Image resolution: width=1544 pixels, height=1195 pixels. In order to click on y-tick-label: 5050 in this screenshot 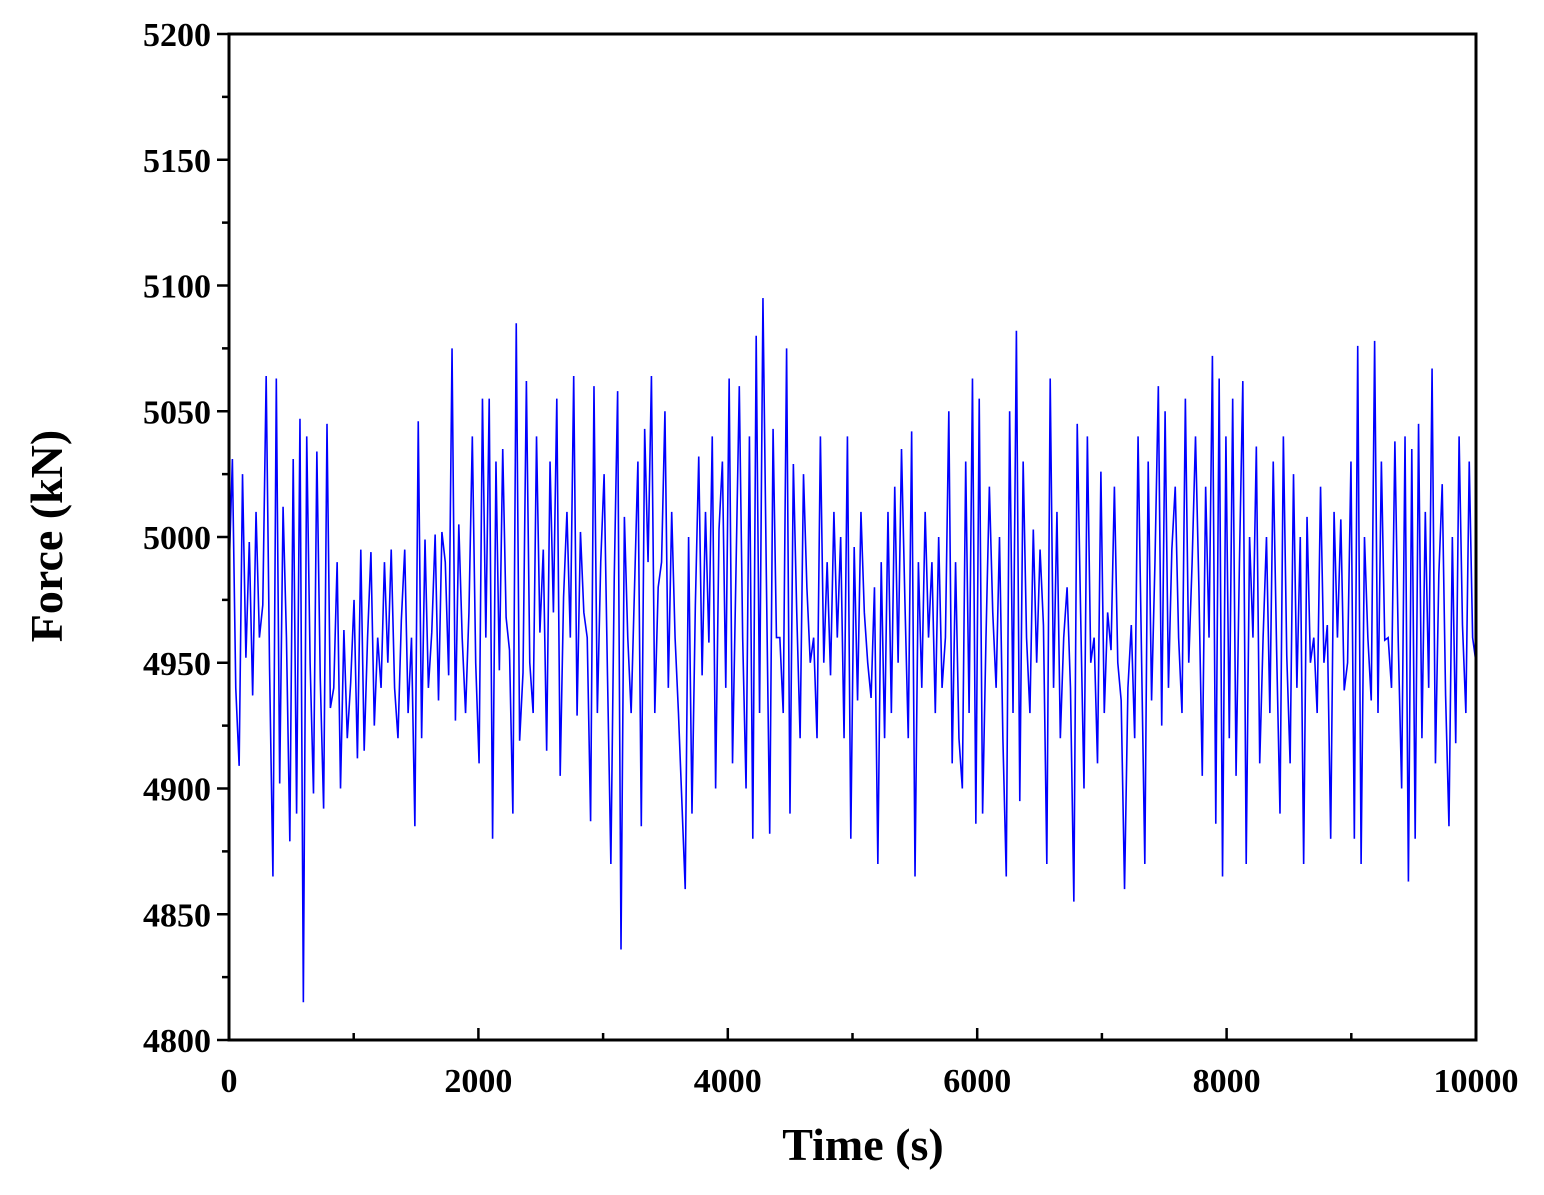, I will do `click(177, 412)`.